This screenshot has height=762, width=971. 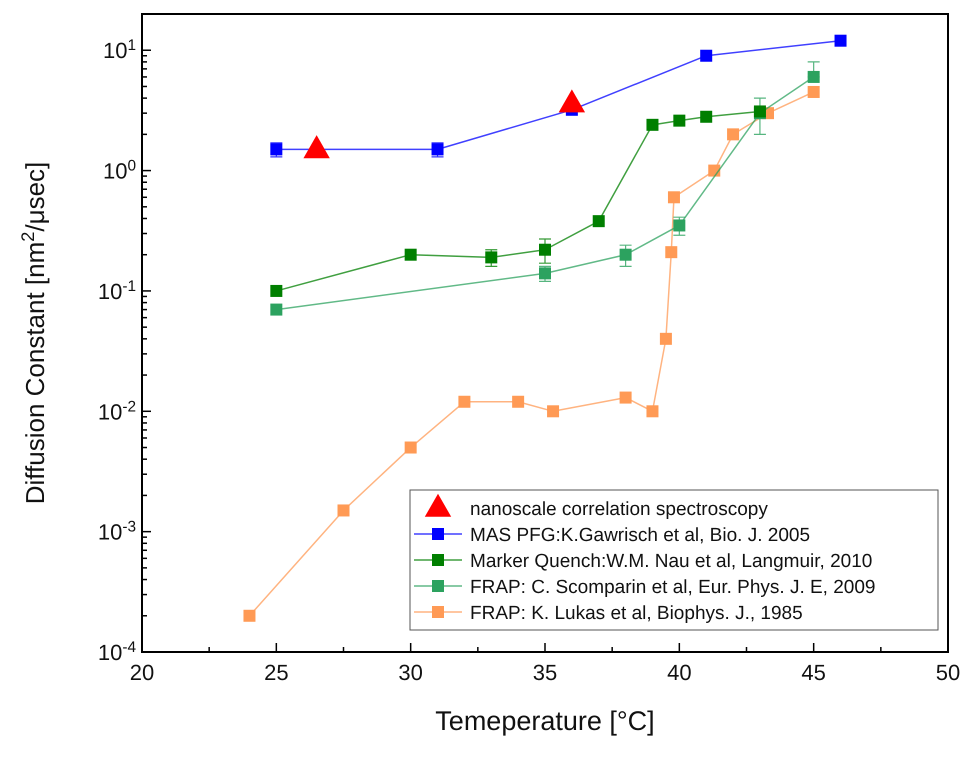 I want to click on x-axis-title: Temeperature [°C], so click(x=545, y=721).